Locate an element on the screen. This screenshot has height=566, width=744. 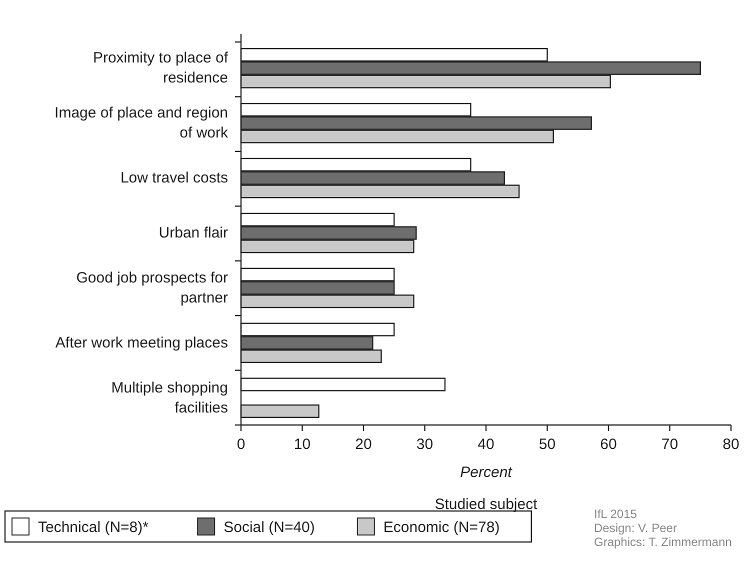
text: Design: V. Peer is located at coordinates (635, 528).